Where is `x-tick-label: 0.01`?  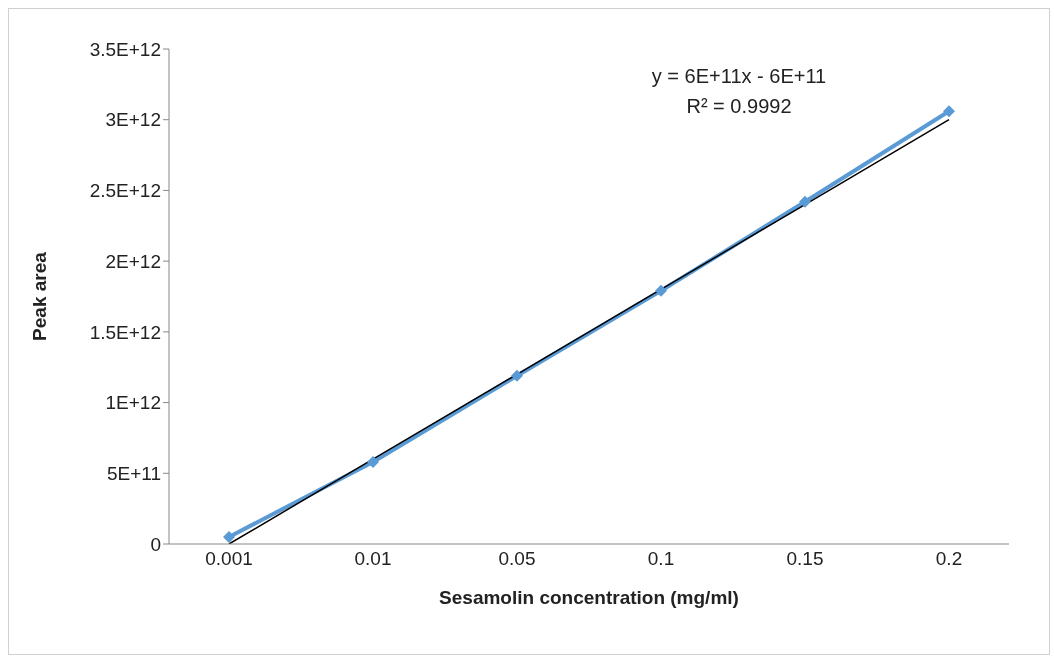
x-tick-label: 0.01 is located at coordinates (373, 559).